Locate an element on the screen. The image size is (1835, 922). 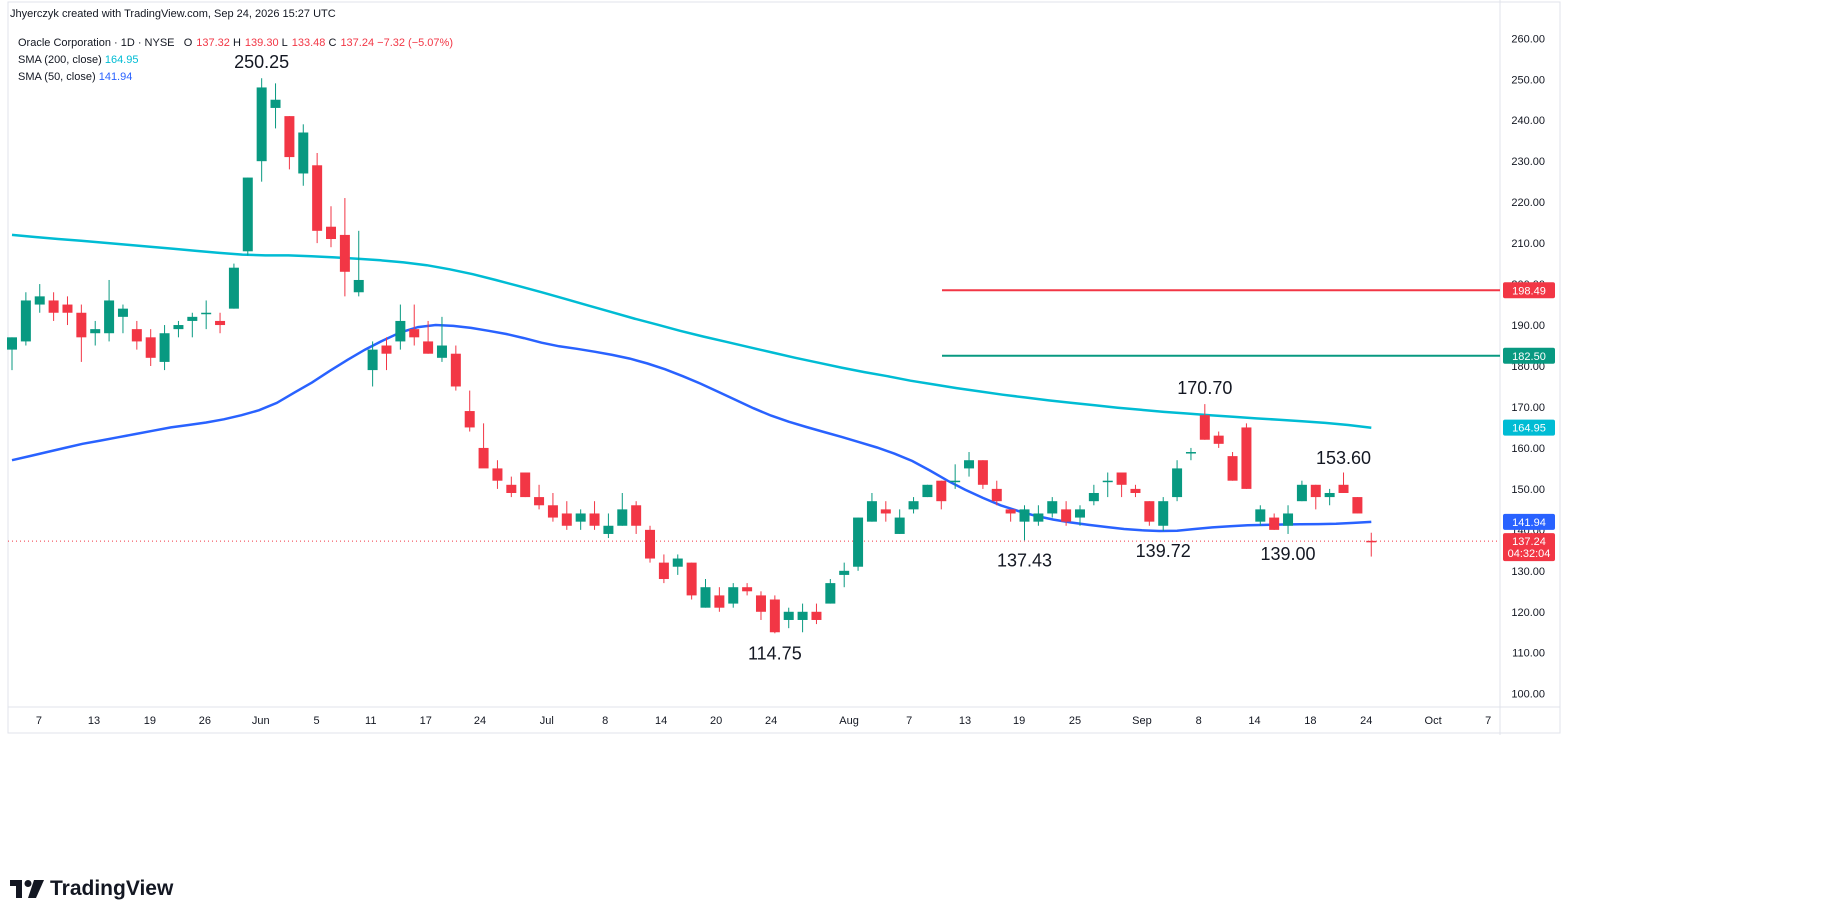
sma50-price-tag-bg is located at coordinates (1529, 521).